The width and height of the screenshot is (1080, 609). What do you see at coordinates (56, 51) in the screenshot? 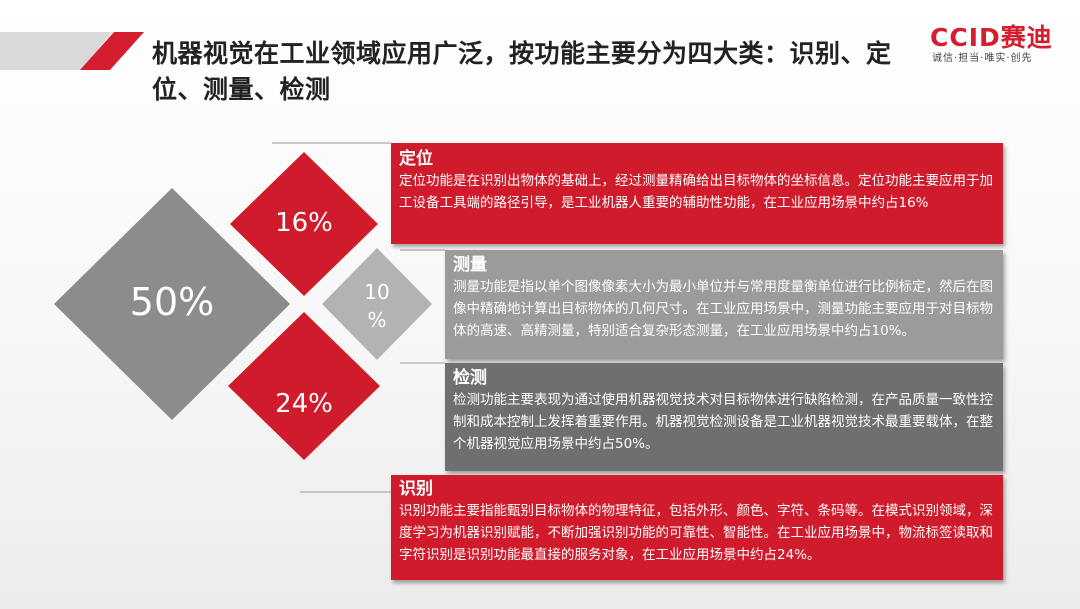
I see `title-gray-stripe` at bounding box center [56, 51].